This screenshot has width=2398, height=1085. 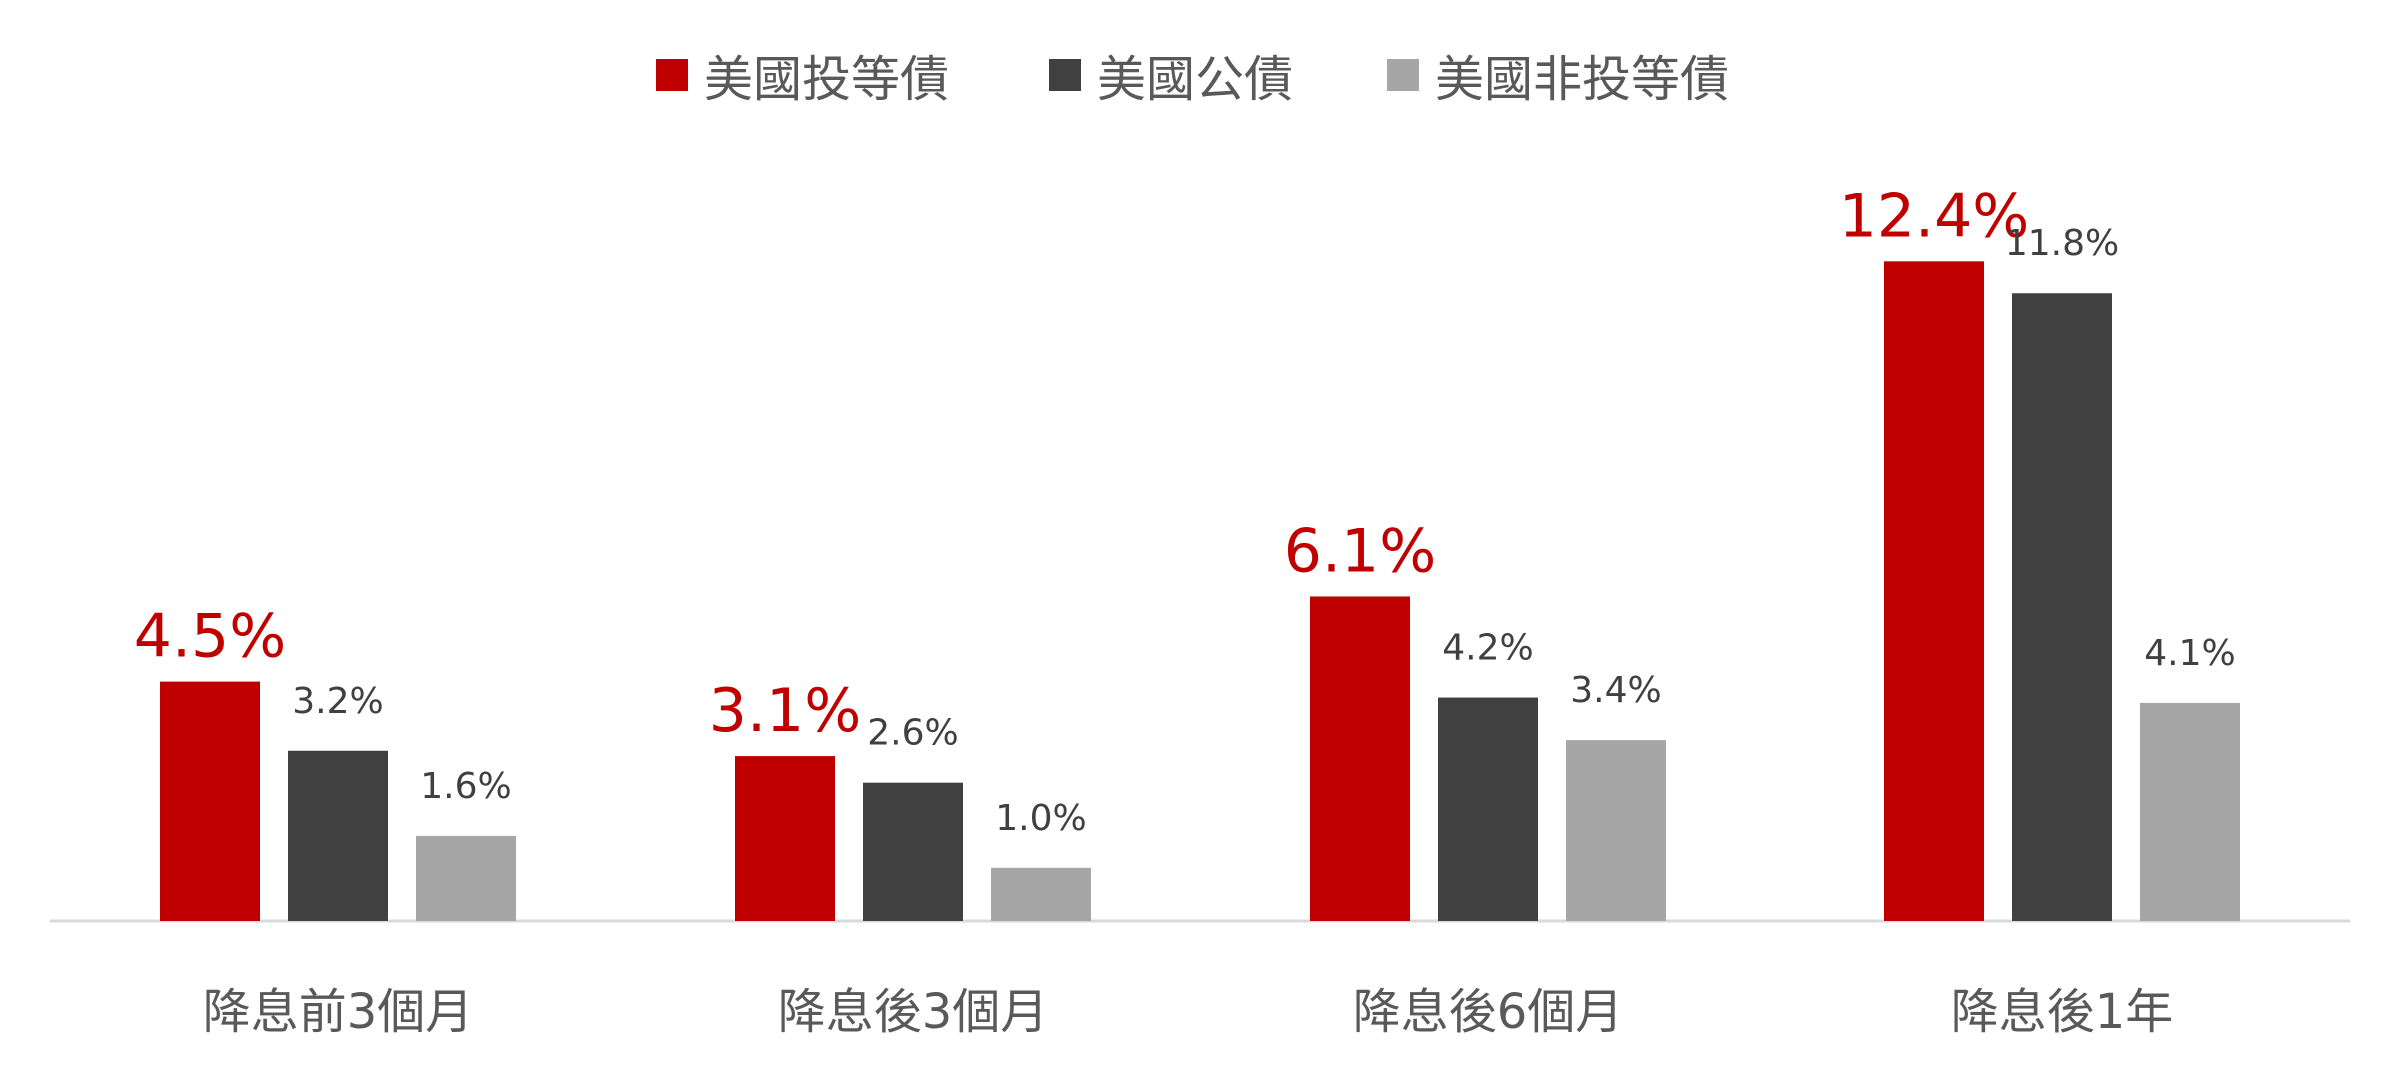 I want to click on legend-swatch-investment-grade, so click(x=672, y=75).